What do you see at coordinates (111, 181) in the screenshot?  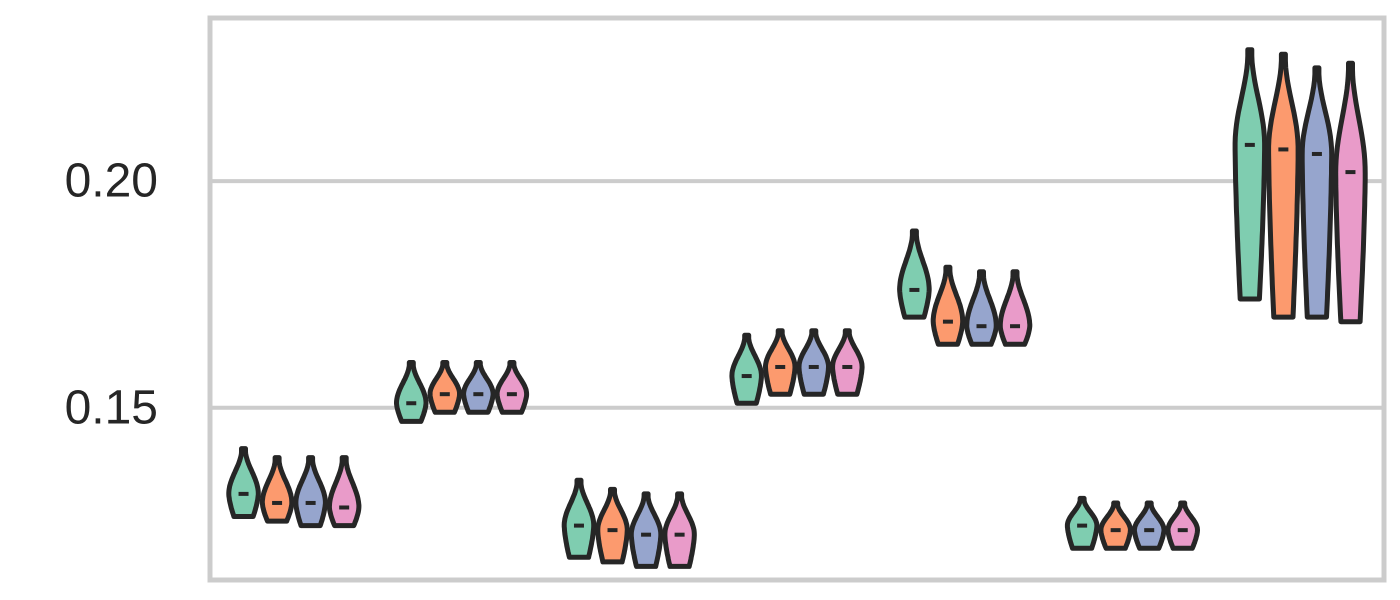 I see `y-tick-label: 0.20` at bounding box center [111, 181].